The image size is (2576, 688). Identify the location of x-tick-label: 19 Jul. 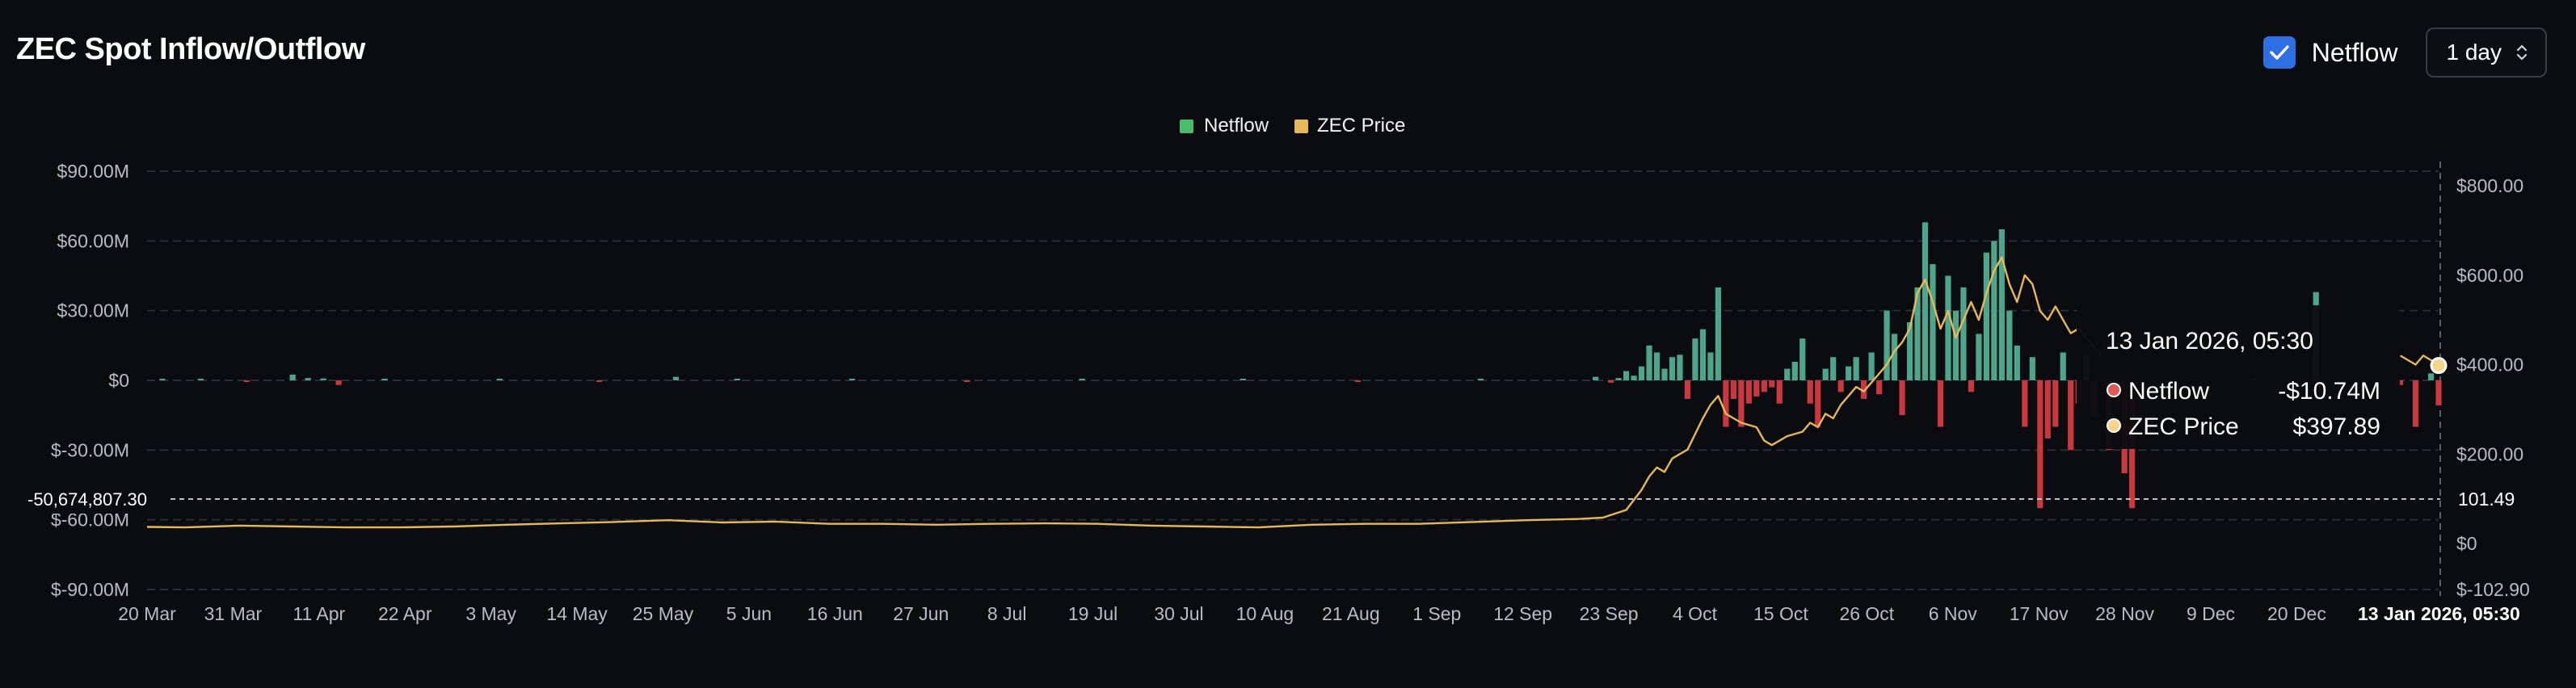
(1093, 613).